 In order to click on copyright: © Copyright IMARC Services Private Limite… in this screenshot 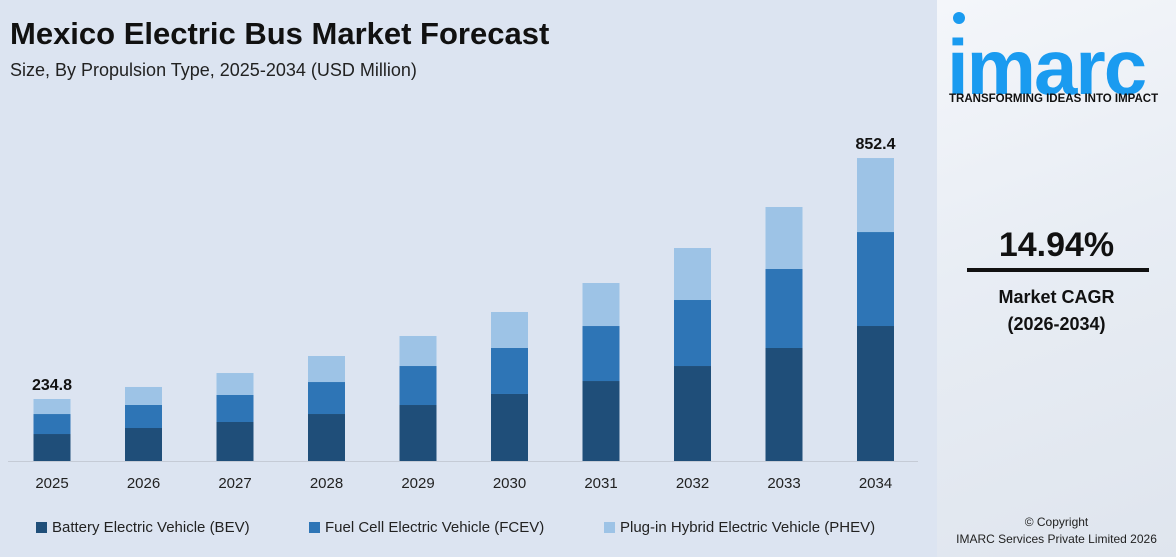, I will do `click(1056, 531)`.